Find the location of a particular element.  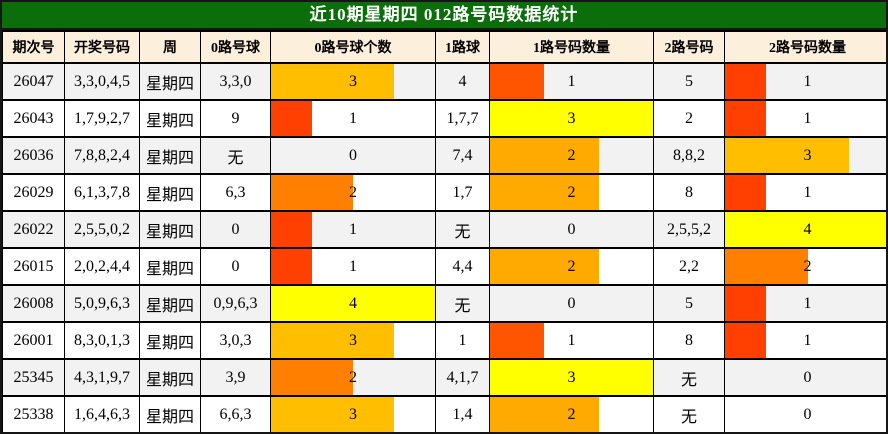

page-title: 近10期星期四 012路号码数据统计 is located at coordinates (444, 16).